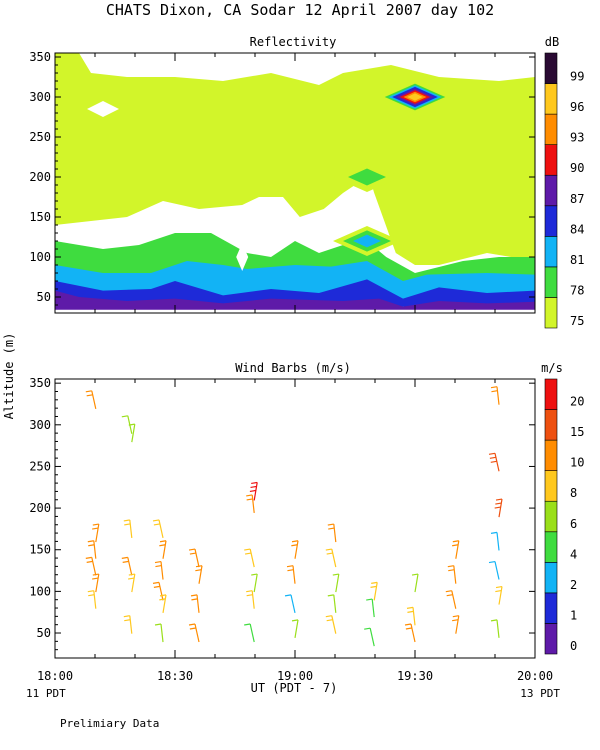 The width and height of the screenshot is (600, 750). I want to click on x-right-date-label: 13 PDT, so click(540, 693).